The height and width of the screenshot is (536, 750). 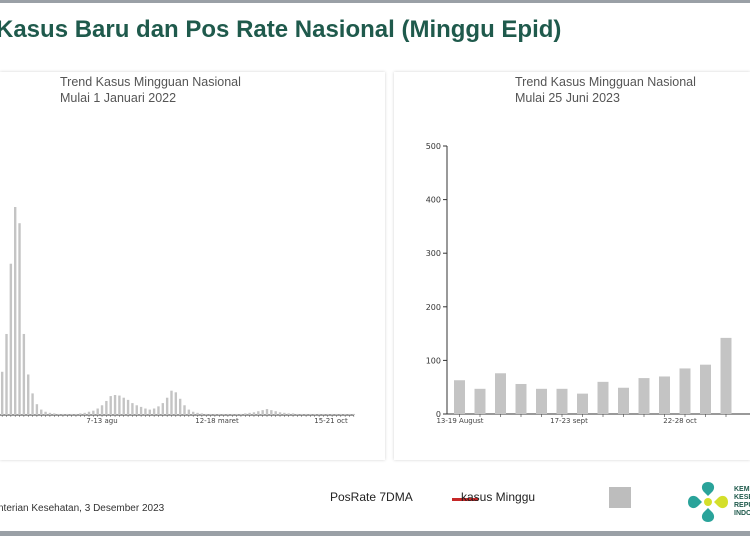 What do you see at coordinates (375, 533) in the screenshot?
I see `bottom-border` at bounding box center [375, 533].